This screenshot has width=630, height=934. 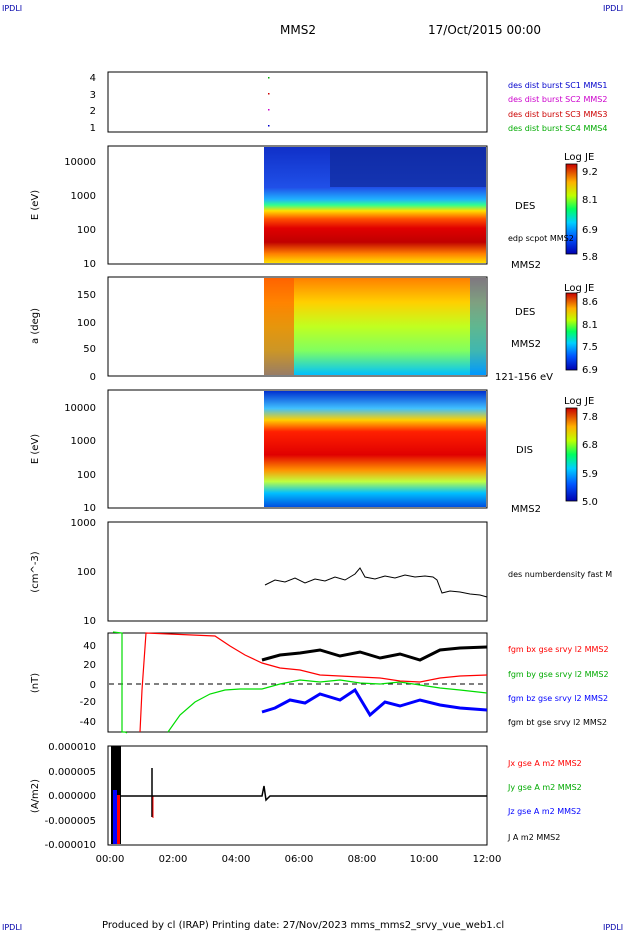 What do you see at coordinates (541, 238) in the screenshot?
I see `des-energy-scpot-label: edp scpot MMS2` at bounding box center [541, 238].